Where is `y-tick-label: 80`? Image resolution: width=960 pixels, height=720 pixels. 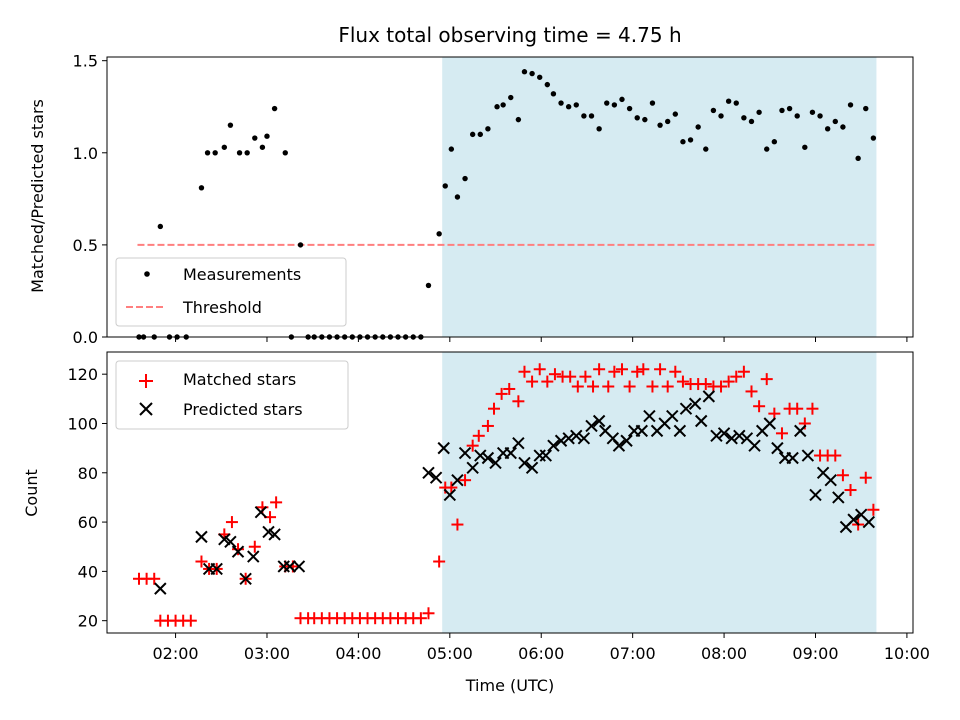 y-tick-label: 80 is located at coordinates (88, 473).